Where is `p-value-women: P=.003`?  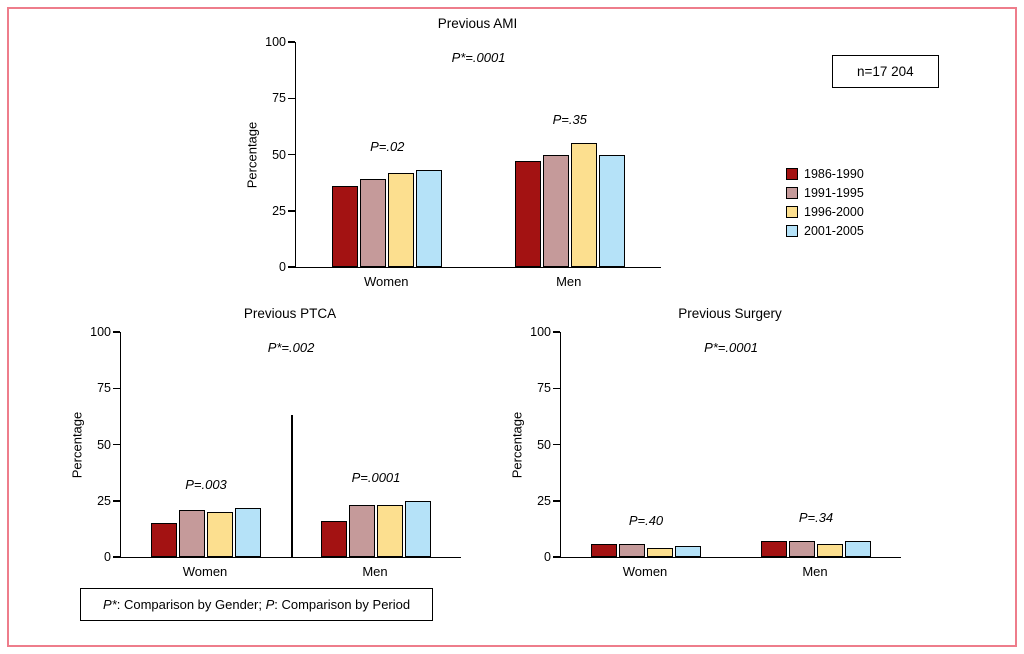
p-value-women: P=.003 is located at coordinates (206, 484).